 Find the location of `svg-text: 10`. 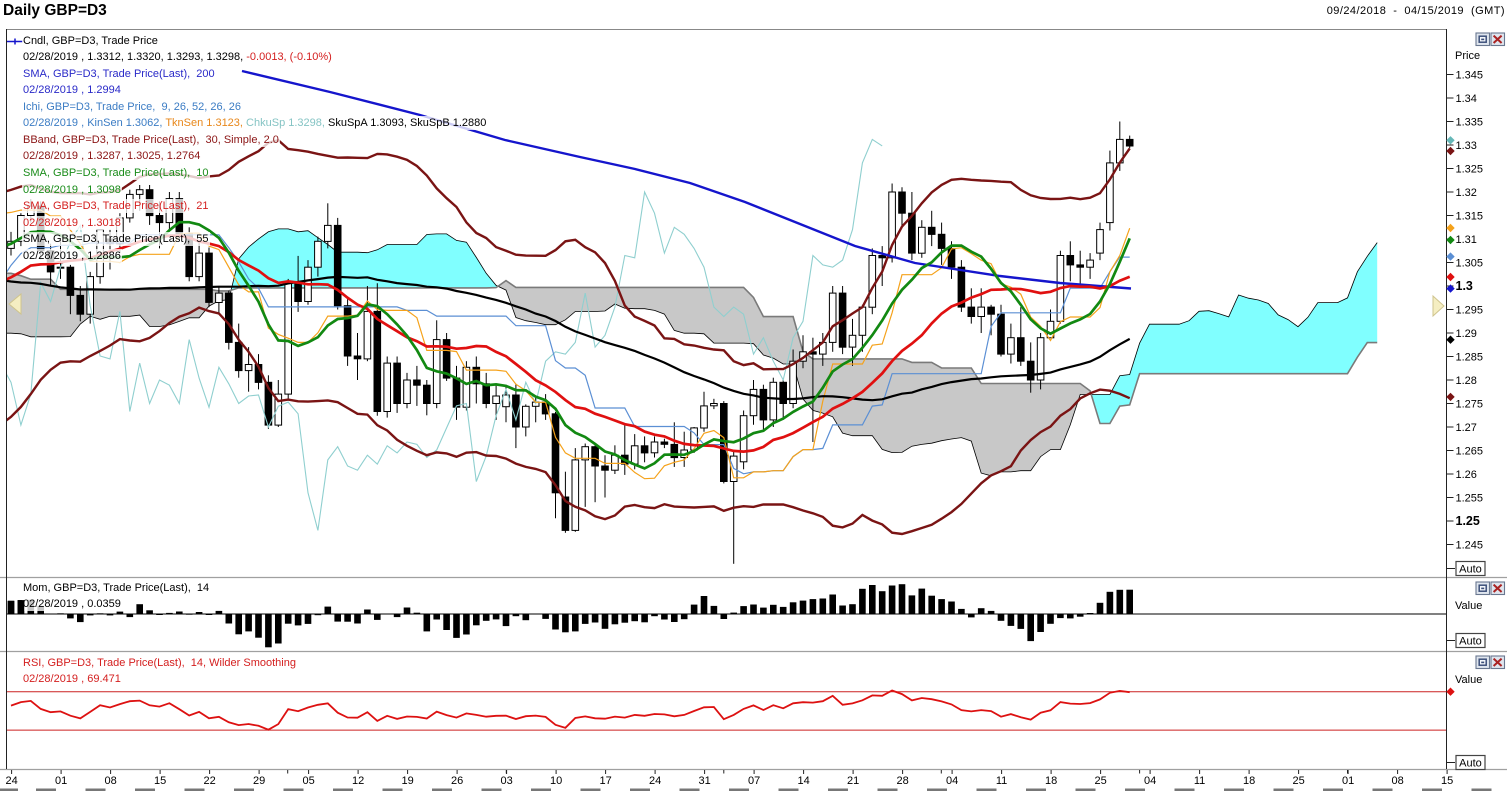

svg-text: 10 is located at coordinates (556, 781).